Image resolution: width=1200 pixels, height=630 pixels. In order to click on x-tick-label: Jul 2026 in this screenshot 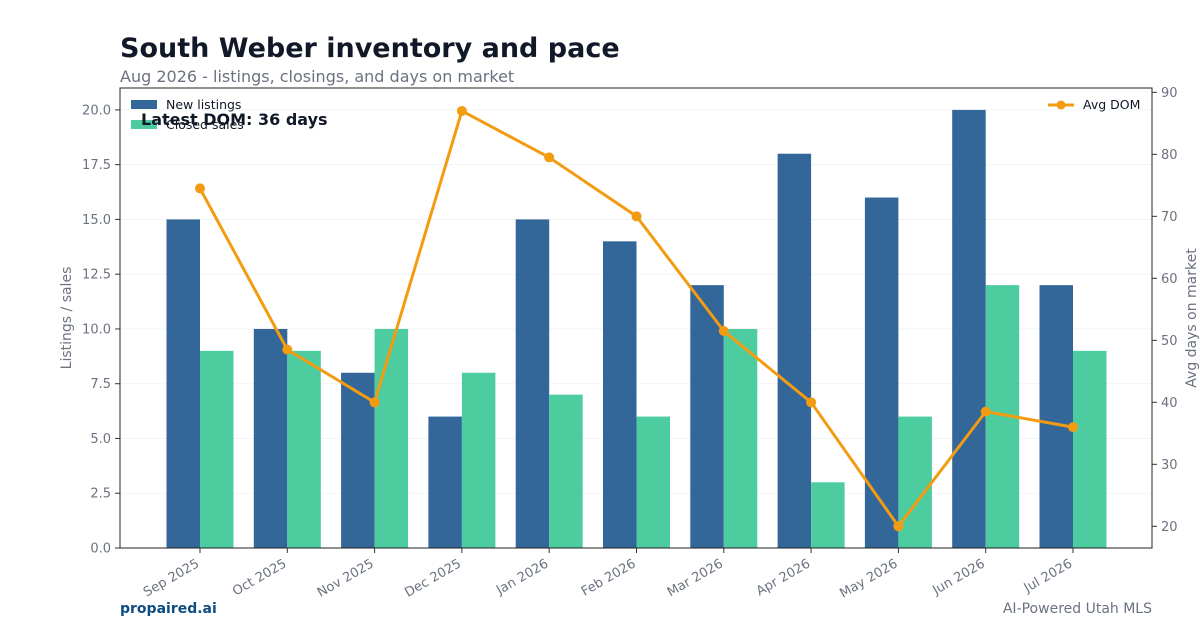, I will do `click(1048, 576)`.